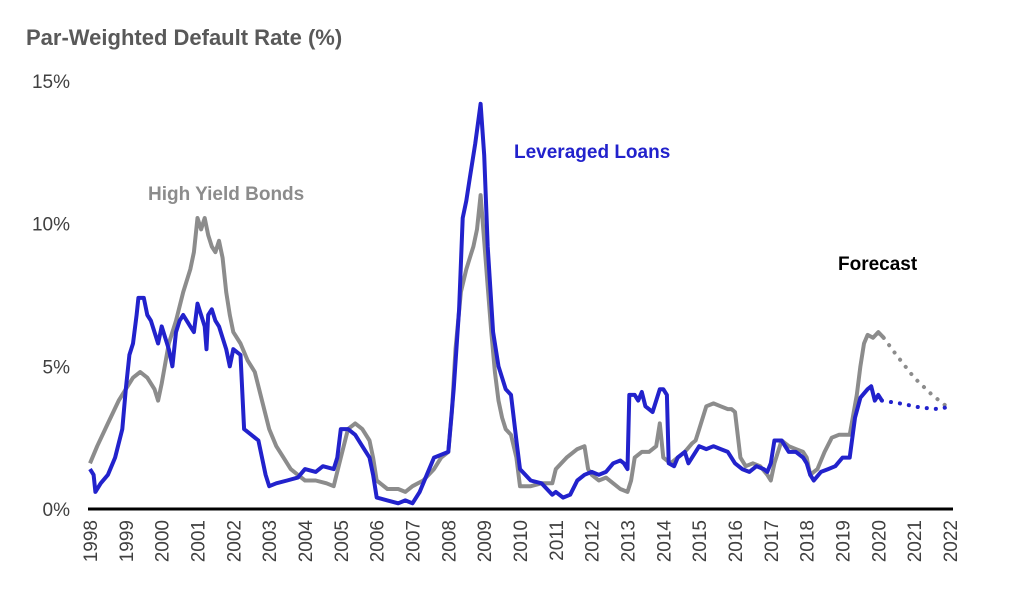 Image resolution: width=1024 pixels, height=613 pixels. I want to click on x-tick-label: 2010, so click(521, 541).